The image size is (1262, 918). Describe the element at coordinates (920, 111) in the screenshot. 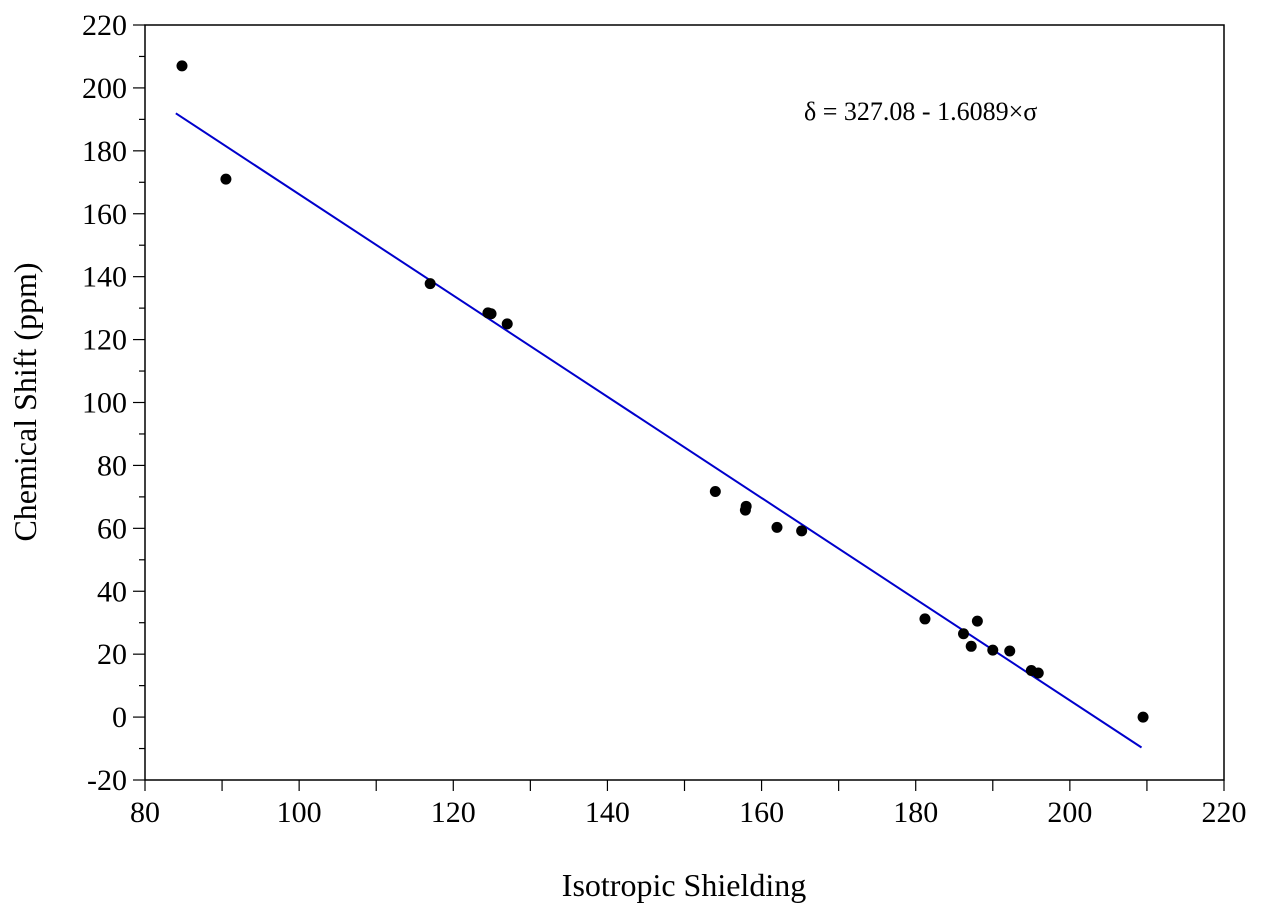

I see `equation-annotation: δ = 327.08 - 1.6089×σ` at that location.